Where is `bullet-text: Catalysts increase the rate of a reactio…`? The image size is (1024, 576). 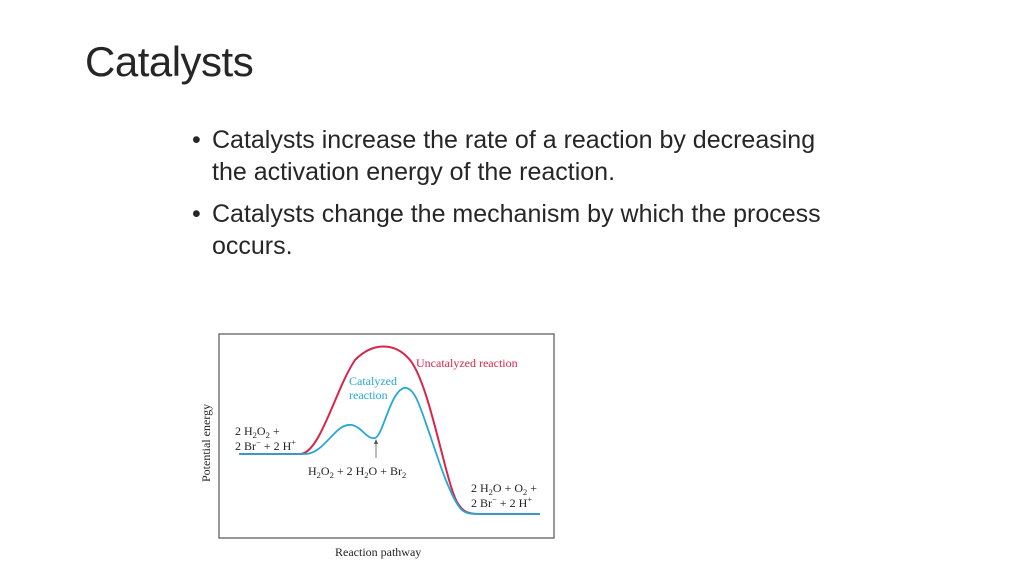 bullet-text: Catalysts increase the rate of a reactio… is located at coordinates (514, 156).